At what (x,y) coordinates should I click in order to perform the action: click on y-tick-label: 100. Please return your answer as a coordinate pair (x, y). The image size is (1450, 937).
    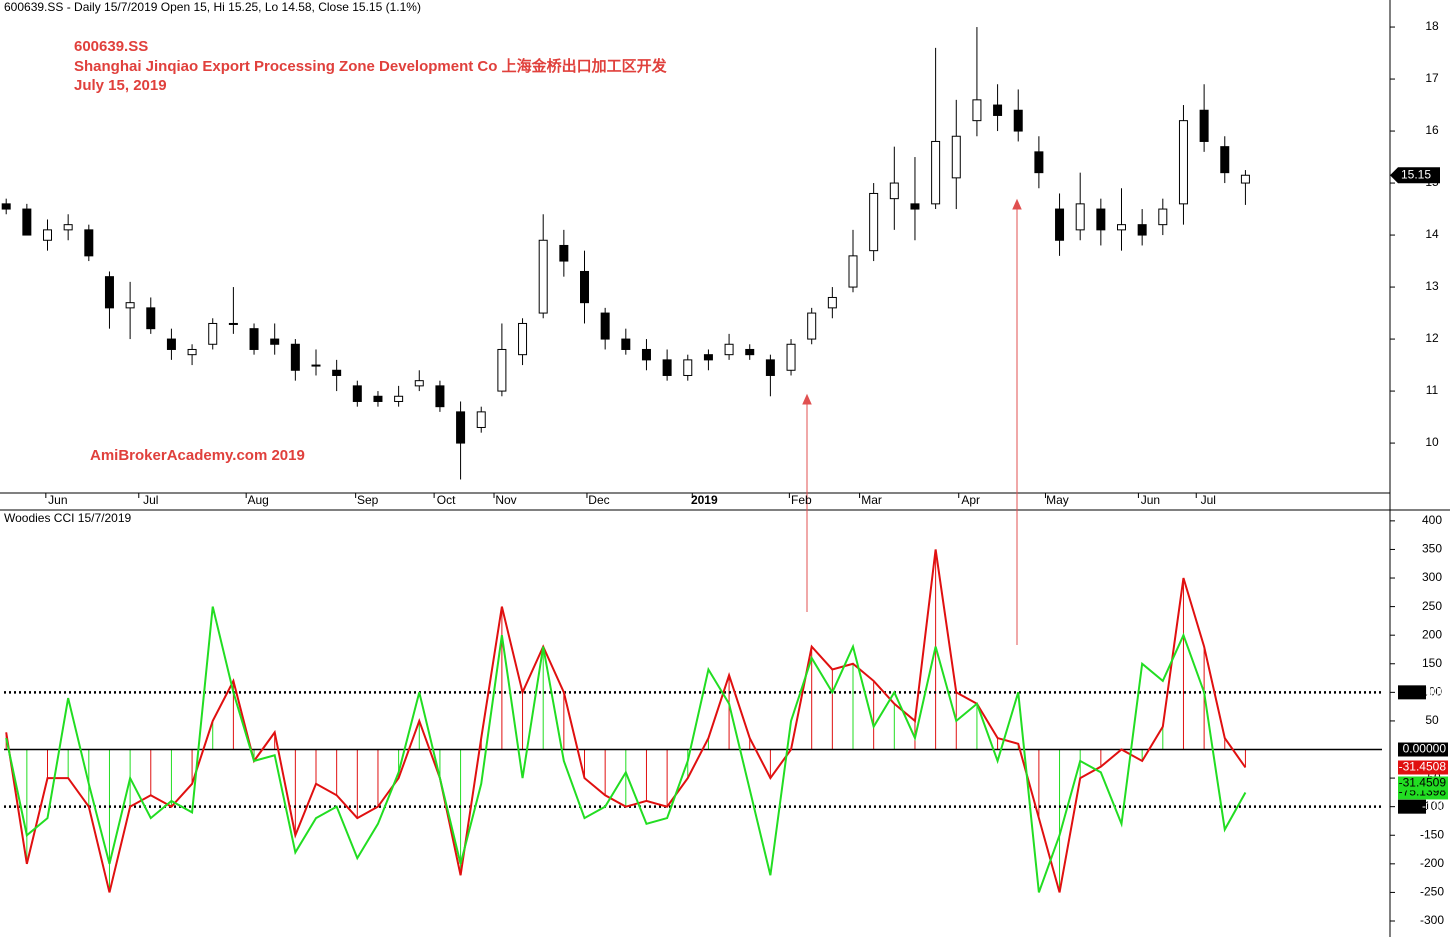
    Looking at the image, I should click on (1432, 692).